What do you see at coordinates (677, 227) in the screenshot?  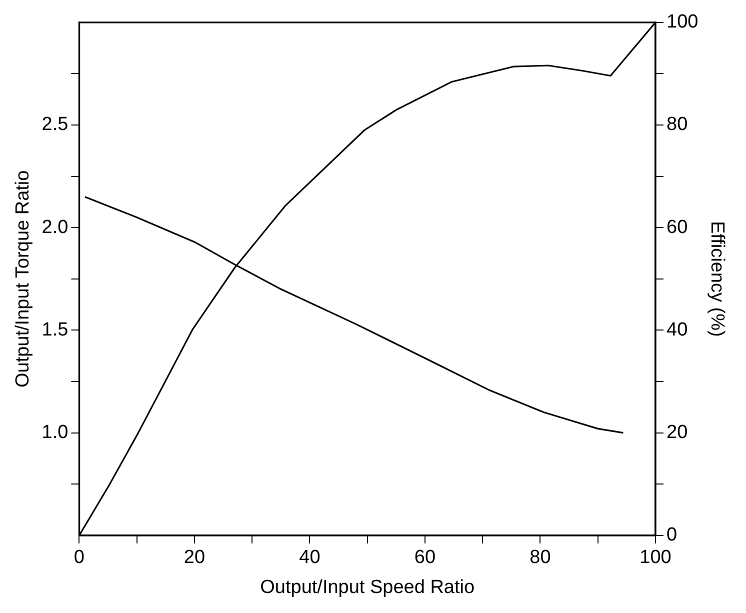 I see `y2-tick-label: 60` at bounding box center [677, 227].